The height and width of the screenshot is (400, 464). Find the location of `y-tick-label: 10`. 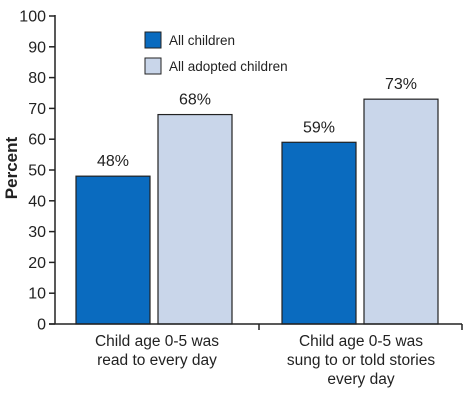

y-tick-label: 10 is located at coordinates (37, 294).